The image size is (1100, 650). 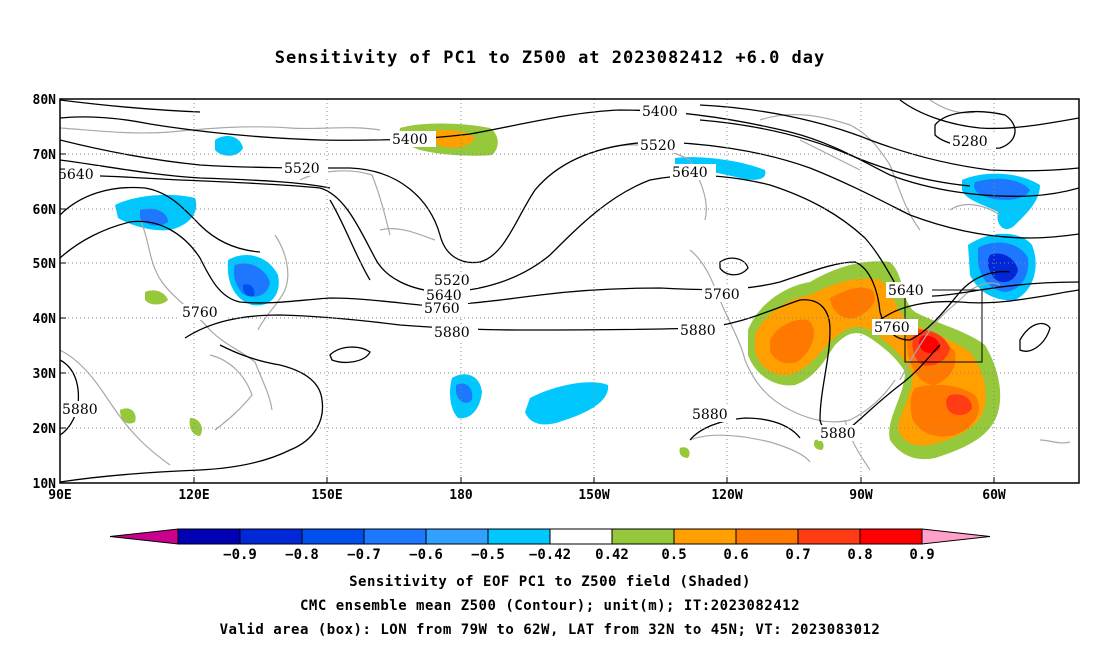 I want to click on colorbar-label: −0.8, so click(x=302, y=555).